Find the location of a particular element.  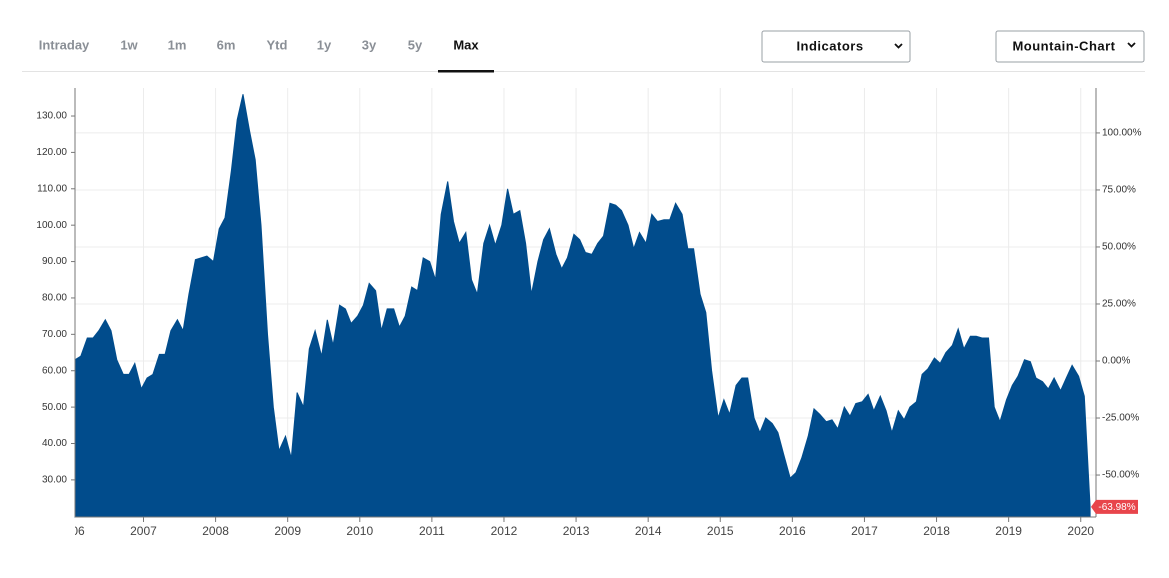

last-value-badge: -63.98% is located at coordinates (1114, 506).